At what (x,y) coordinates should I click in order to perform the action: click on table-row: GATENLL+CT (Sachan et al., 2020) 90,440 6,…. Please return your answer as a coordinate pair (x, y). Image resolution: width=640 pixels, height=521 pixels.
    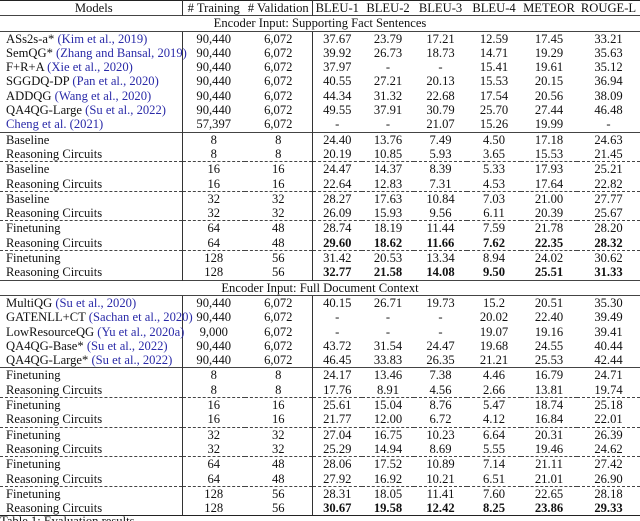
    Looking at the image, I should click on (320, 317).